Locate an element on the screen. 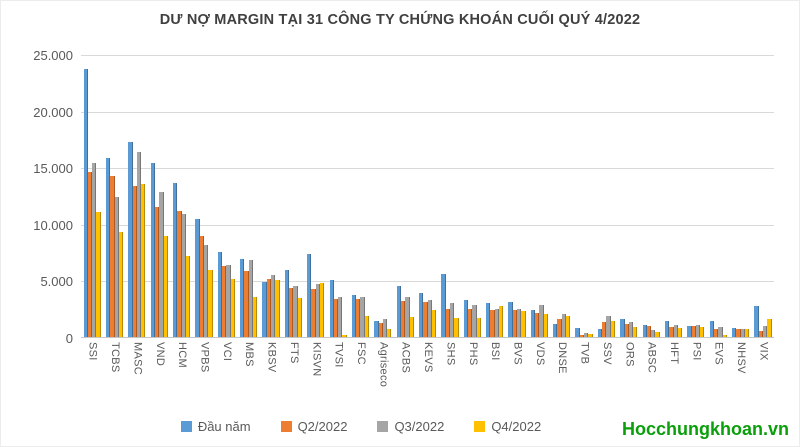 This screenshot has height=447, width=800. x-axis-label: EVS is located at coordinates (718, 353).